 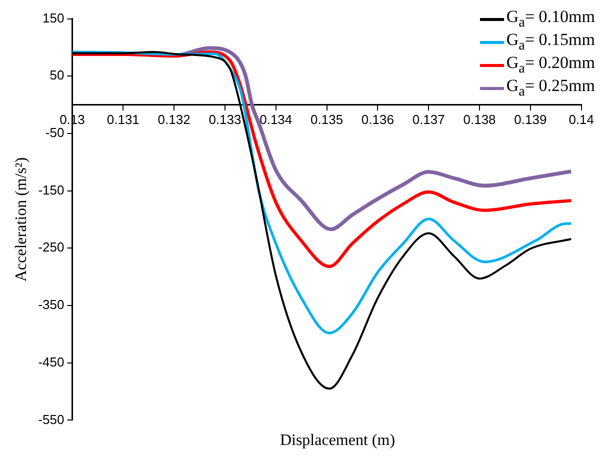 What do you see at coordinates (174, 120) in the screenshot?
I see `x-tick-label: 0.132` at bounding box center [174, 120].